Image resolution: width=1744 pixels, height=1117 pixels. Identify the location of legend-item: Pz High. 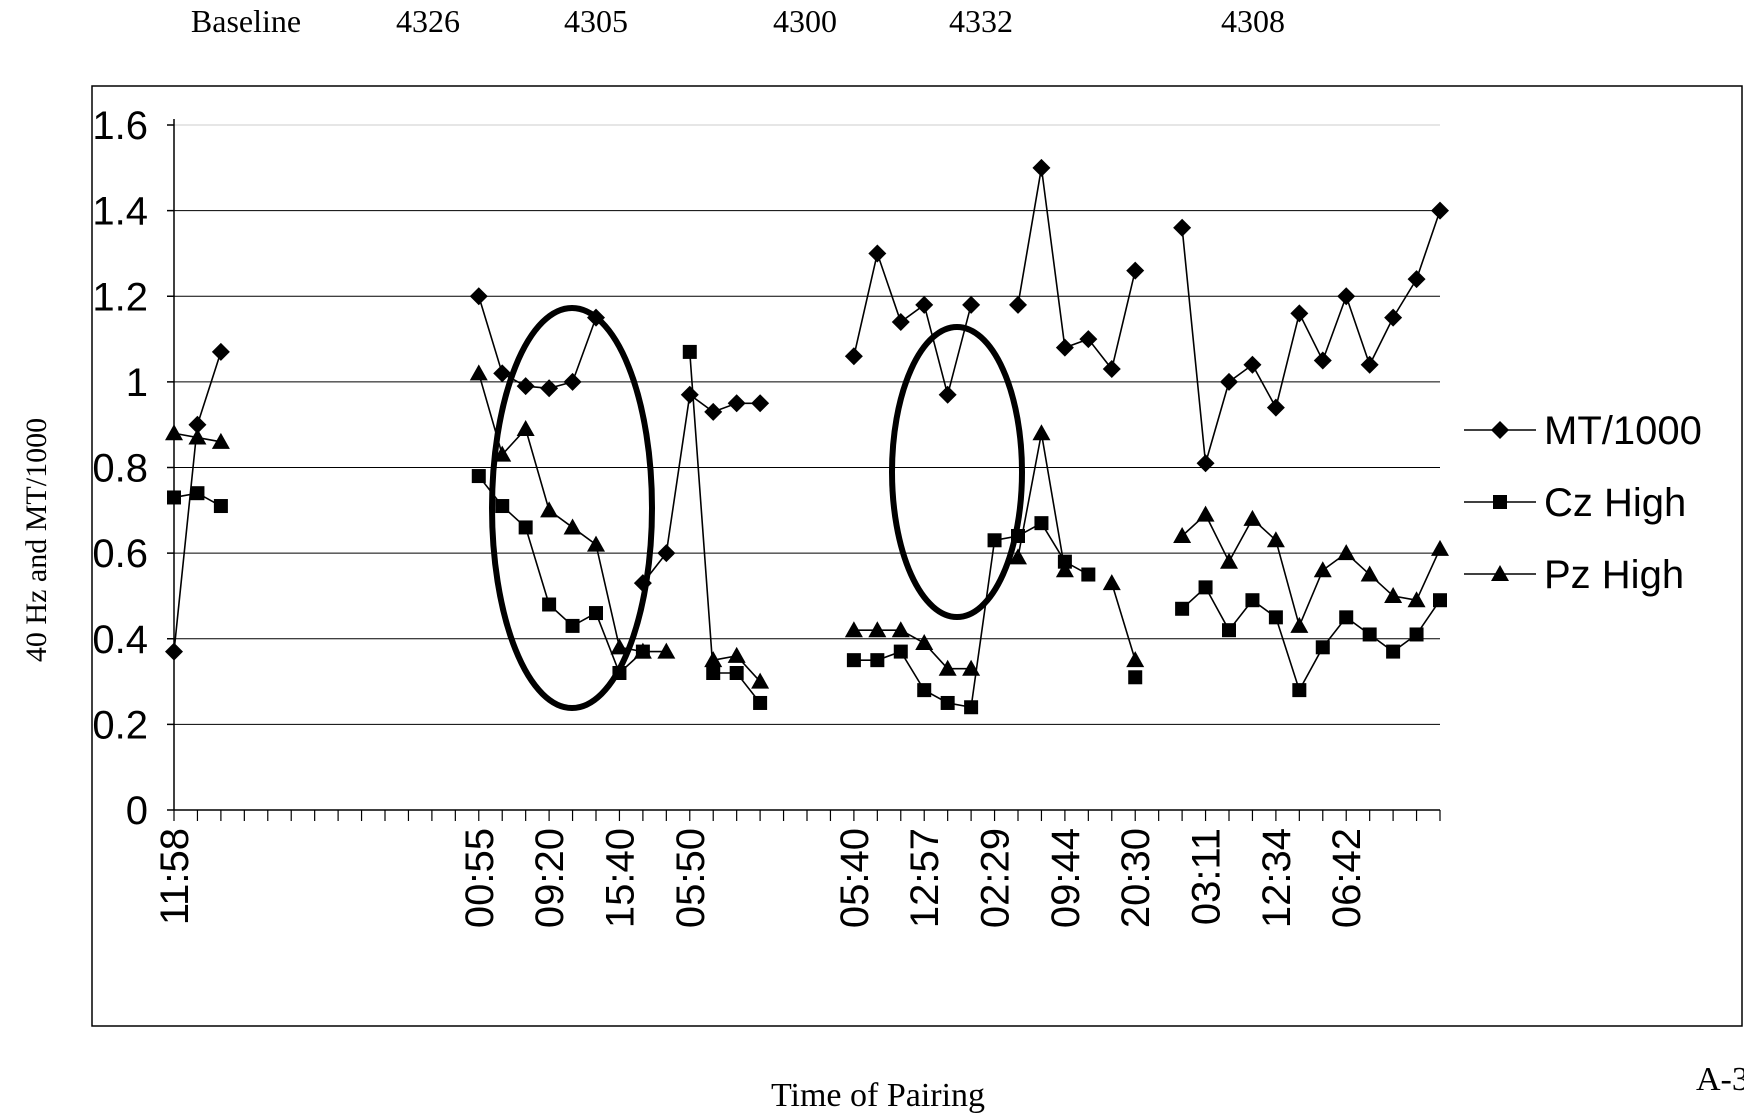
(1574, 575).